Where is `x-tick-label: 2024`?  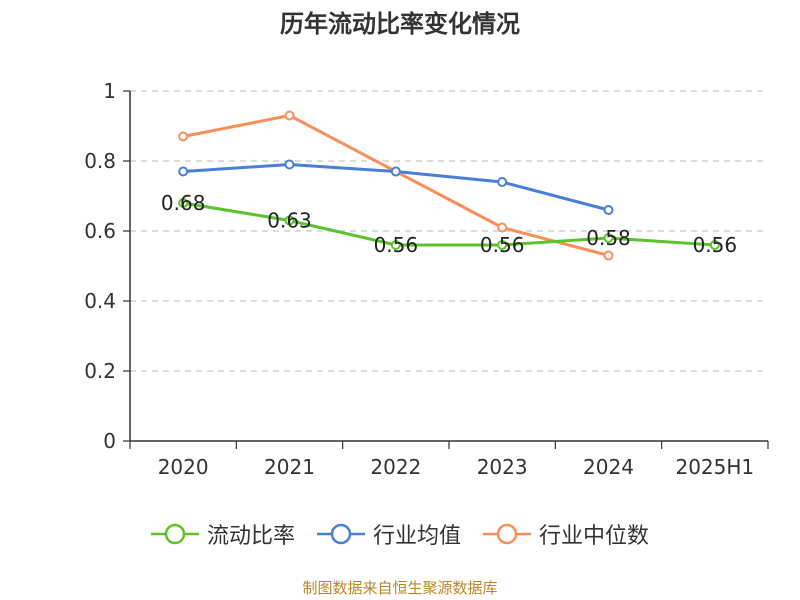 x-tick-label: 2024 is located at coordinates (608, 467).